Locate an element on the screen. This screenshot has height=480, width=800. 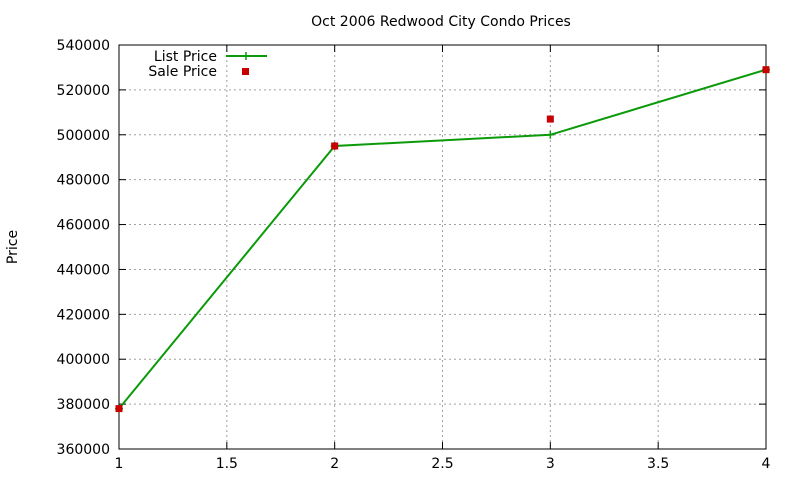
legend-label-sale-price: Sale Price is located at coordinates (182, 72).